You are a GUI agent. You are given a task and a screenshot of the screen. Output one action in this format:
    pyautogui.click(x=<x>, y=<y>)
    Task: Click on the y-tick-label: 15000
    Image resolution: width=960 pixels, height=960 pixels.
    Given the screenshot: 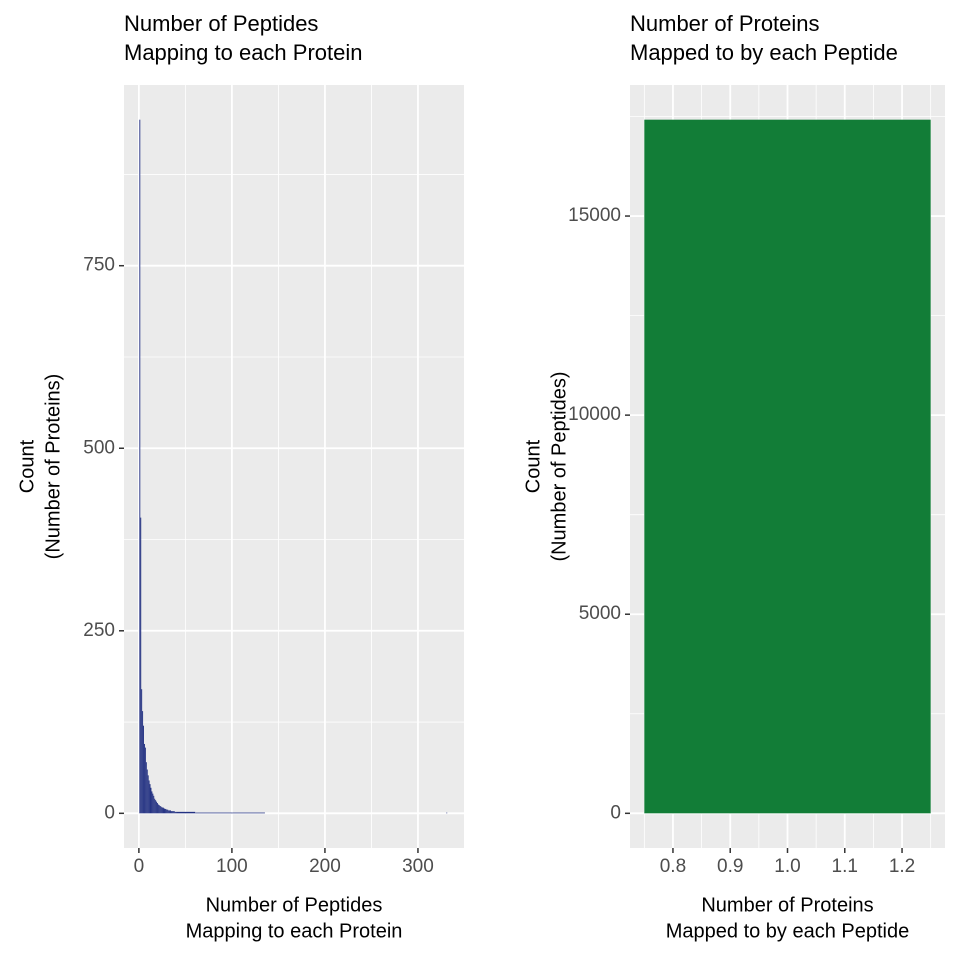 What is the action you would take?
    pyautogui.click(x=594, y=215)
    